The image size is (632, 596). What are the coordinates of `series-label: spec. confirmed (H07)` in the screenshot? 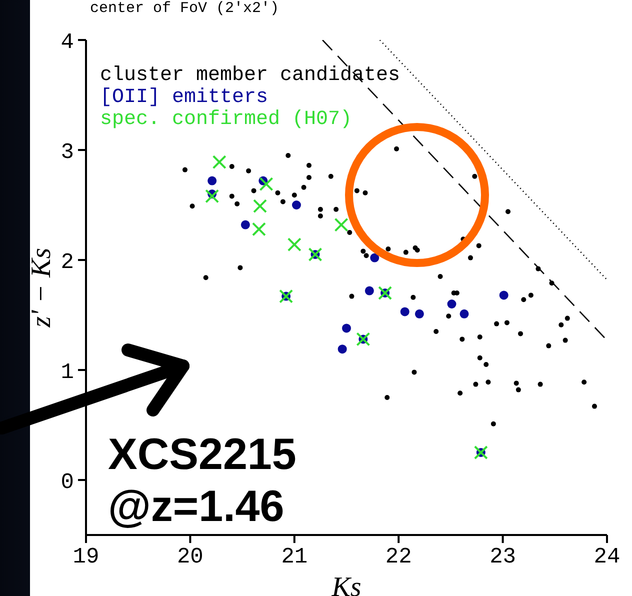 It's located at (227, 119).